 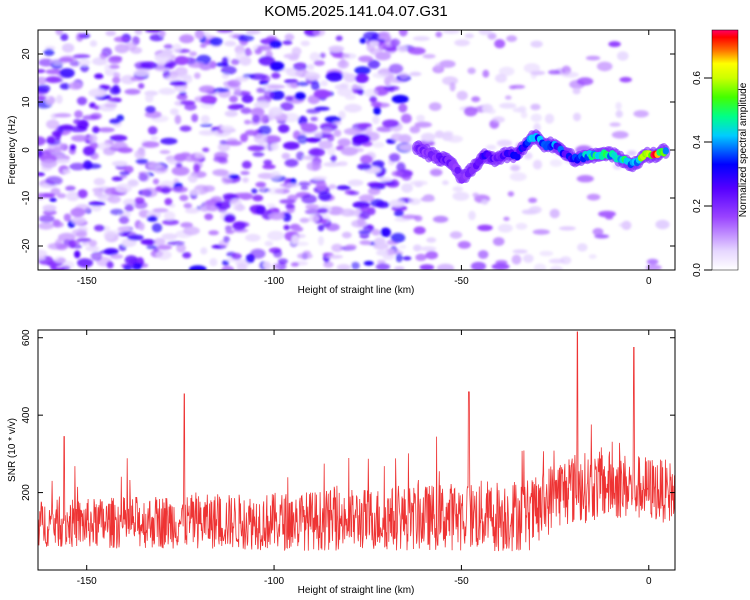 I want to click on colorbar-gradient, so click(x=725, y=150).